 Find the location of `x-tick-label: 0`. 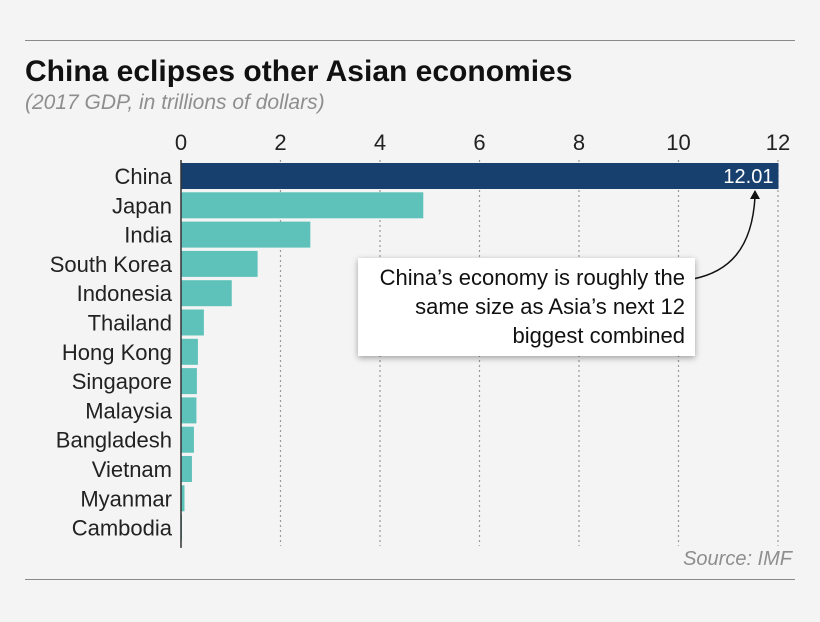

x-tick-label: 0 is located at coordinates (181, 142).